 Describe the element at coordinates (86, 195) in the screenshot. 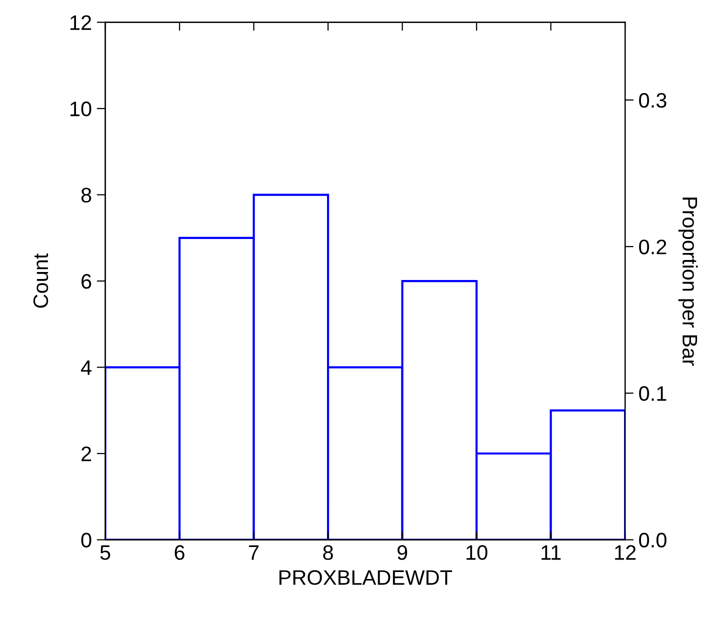

I see `y-tick-label: 8` at that location.